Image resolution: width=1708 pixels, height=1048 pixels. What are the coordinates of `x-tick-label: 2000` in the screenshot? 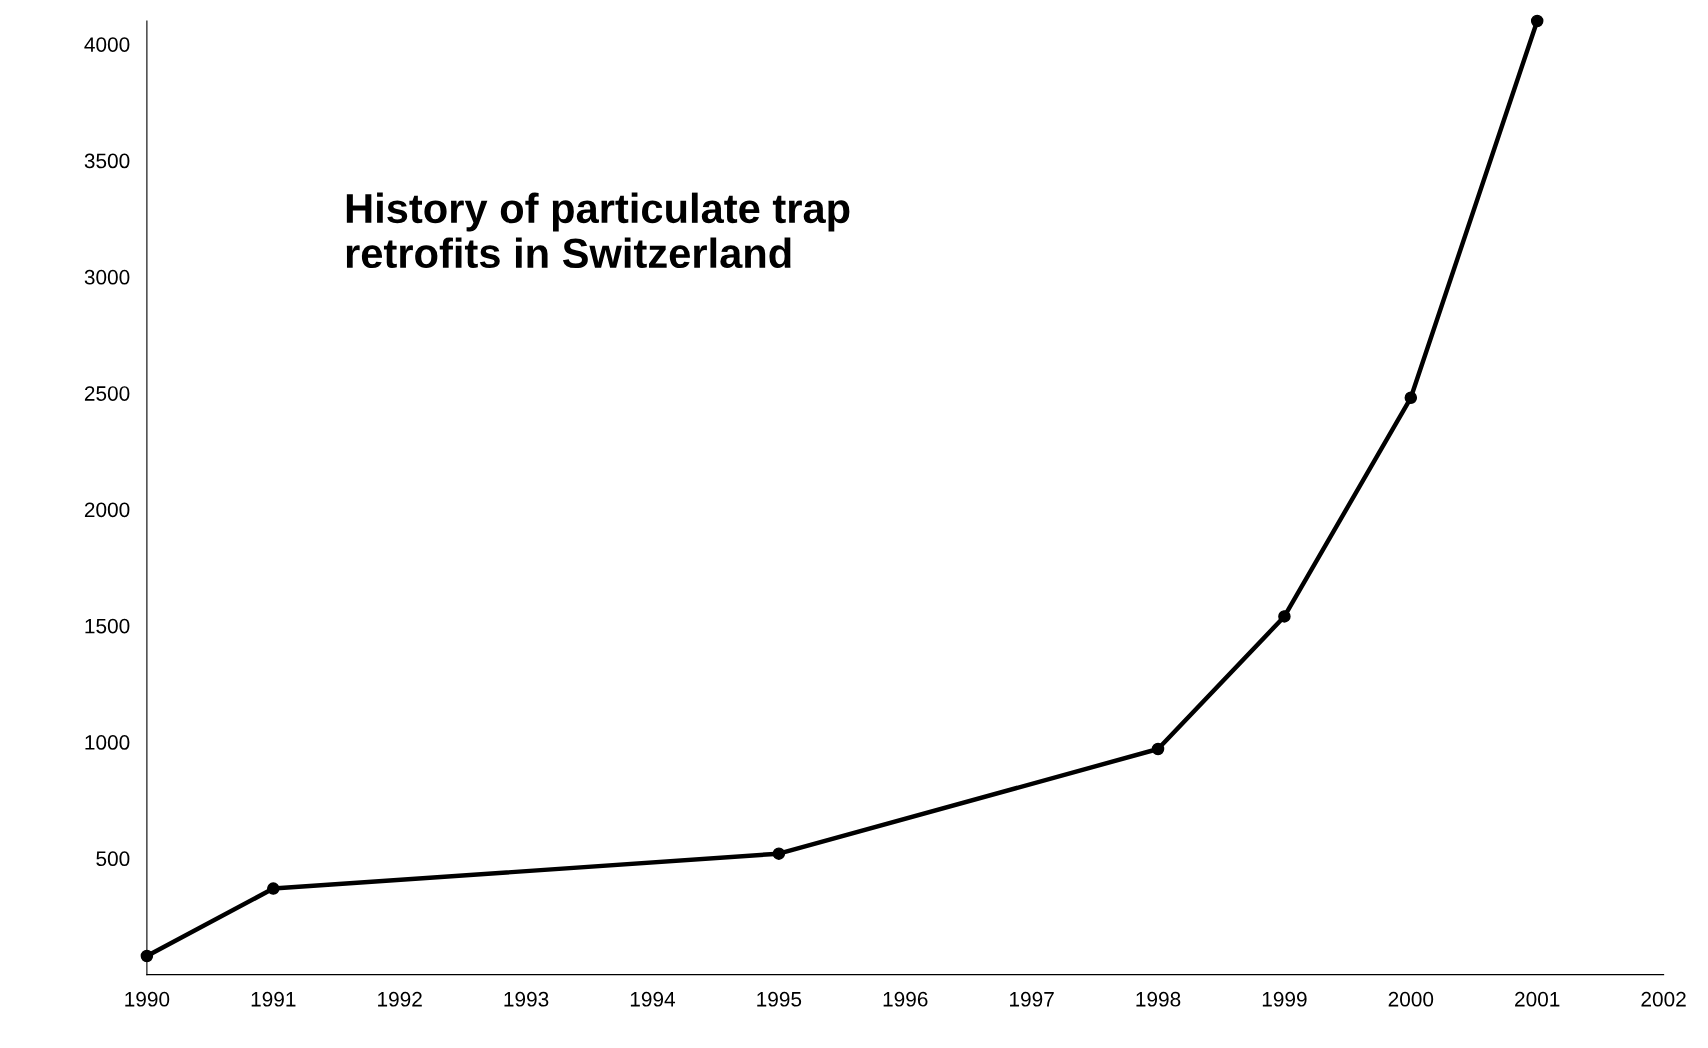 It's located at (1411, 999).